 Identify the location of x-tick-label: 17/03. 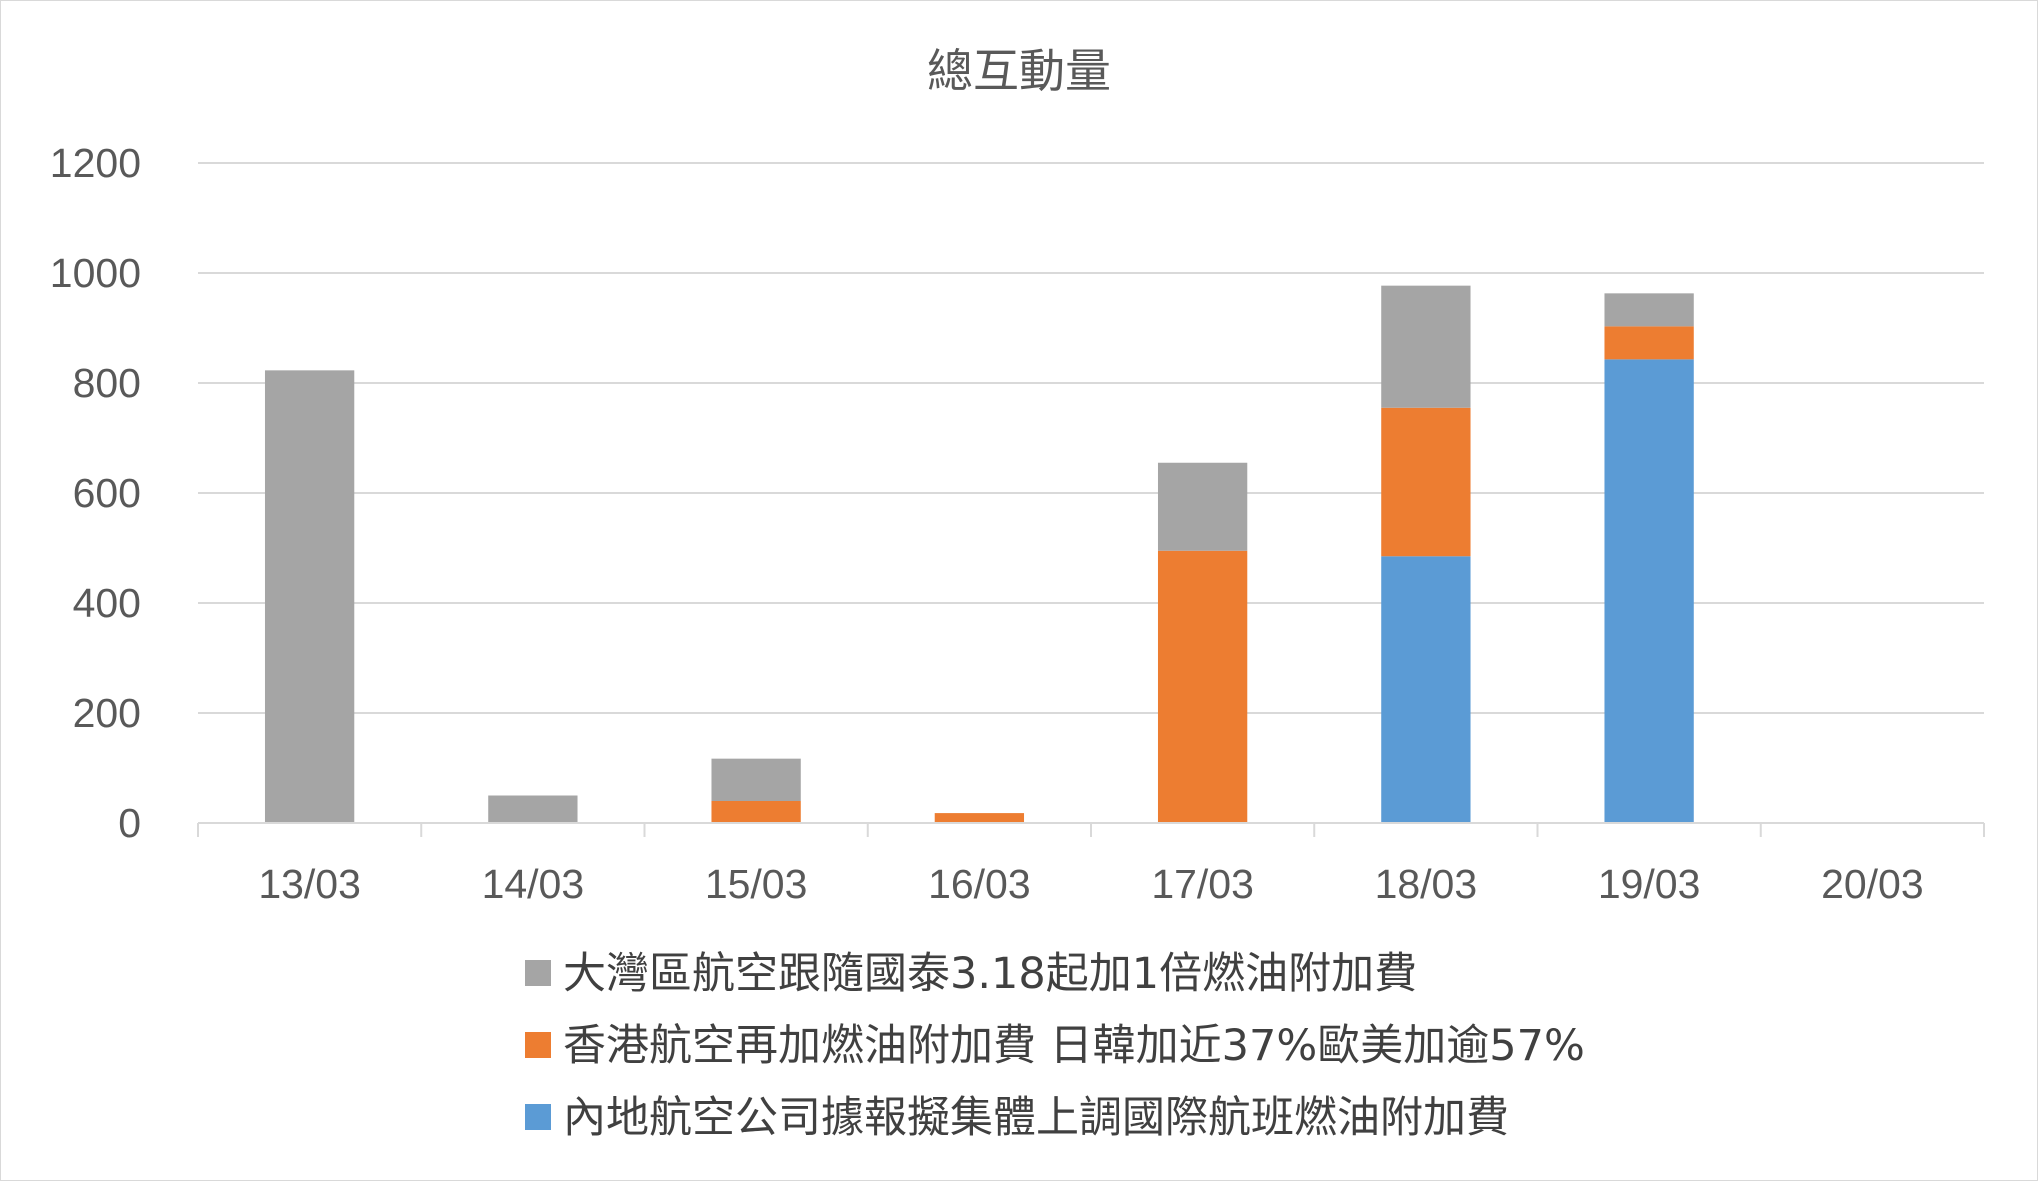
(1202, 884).